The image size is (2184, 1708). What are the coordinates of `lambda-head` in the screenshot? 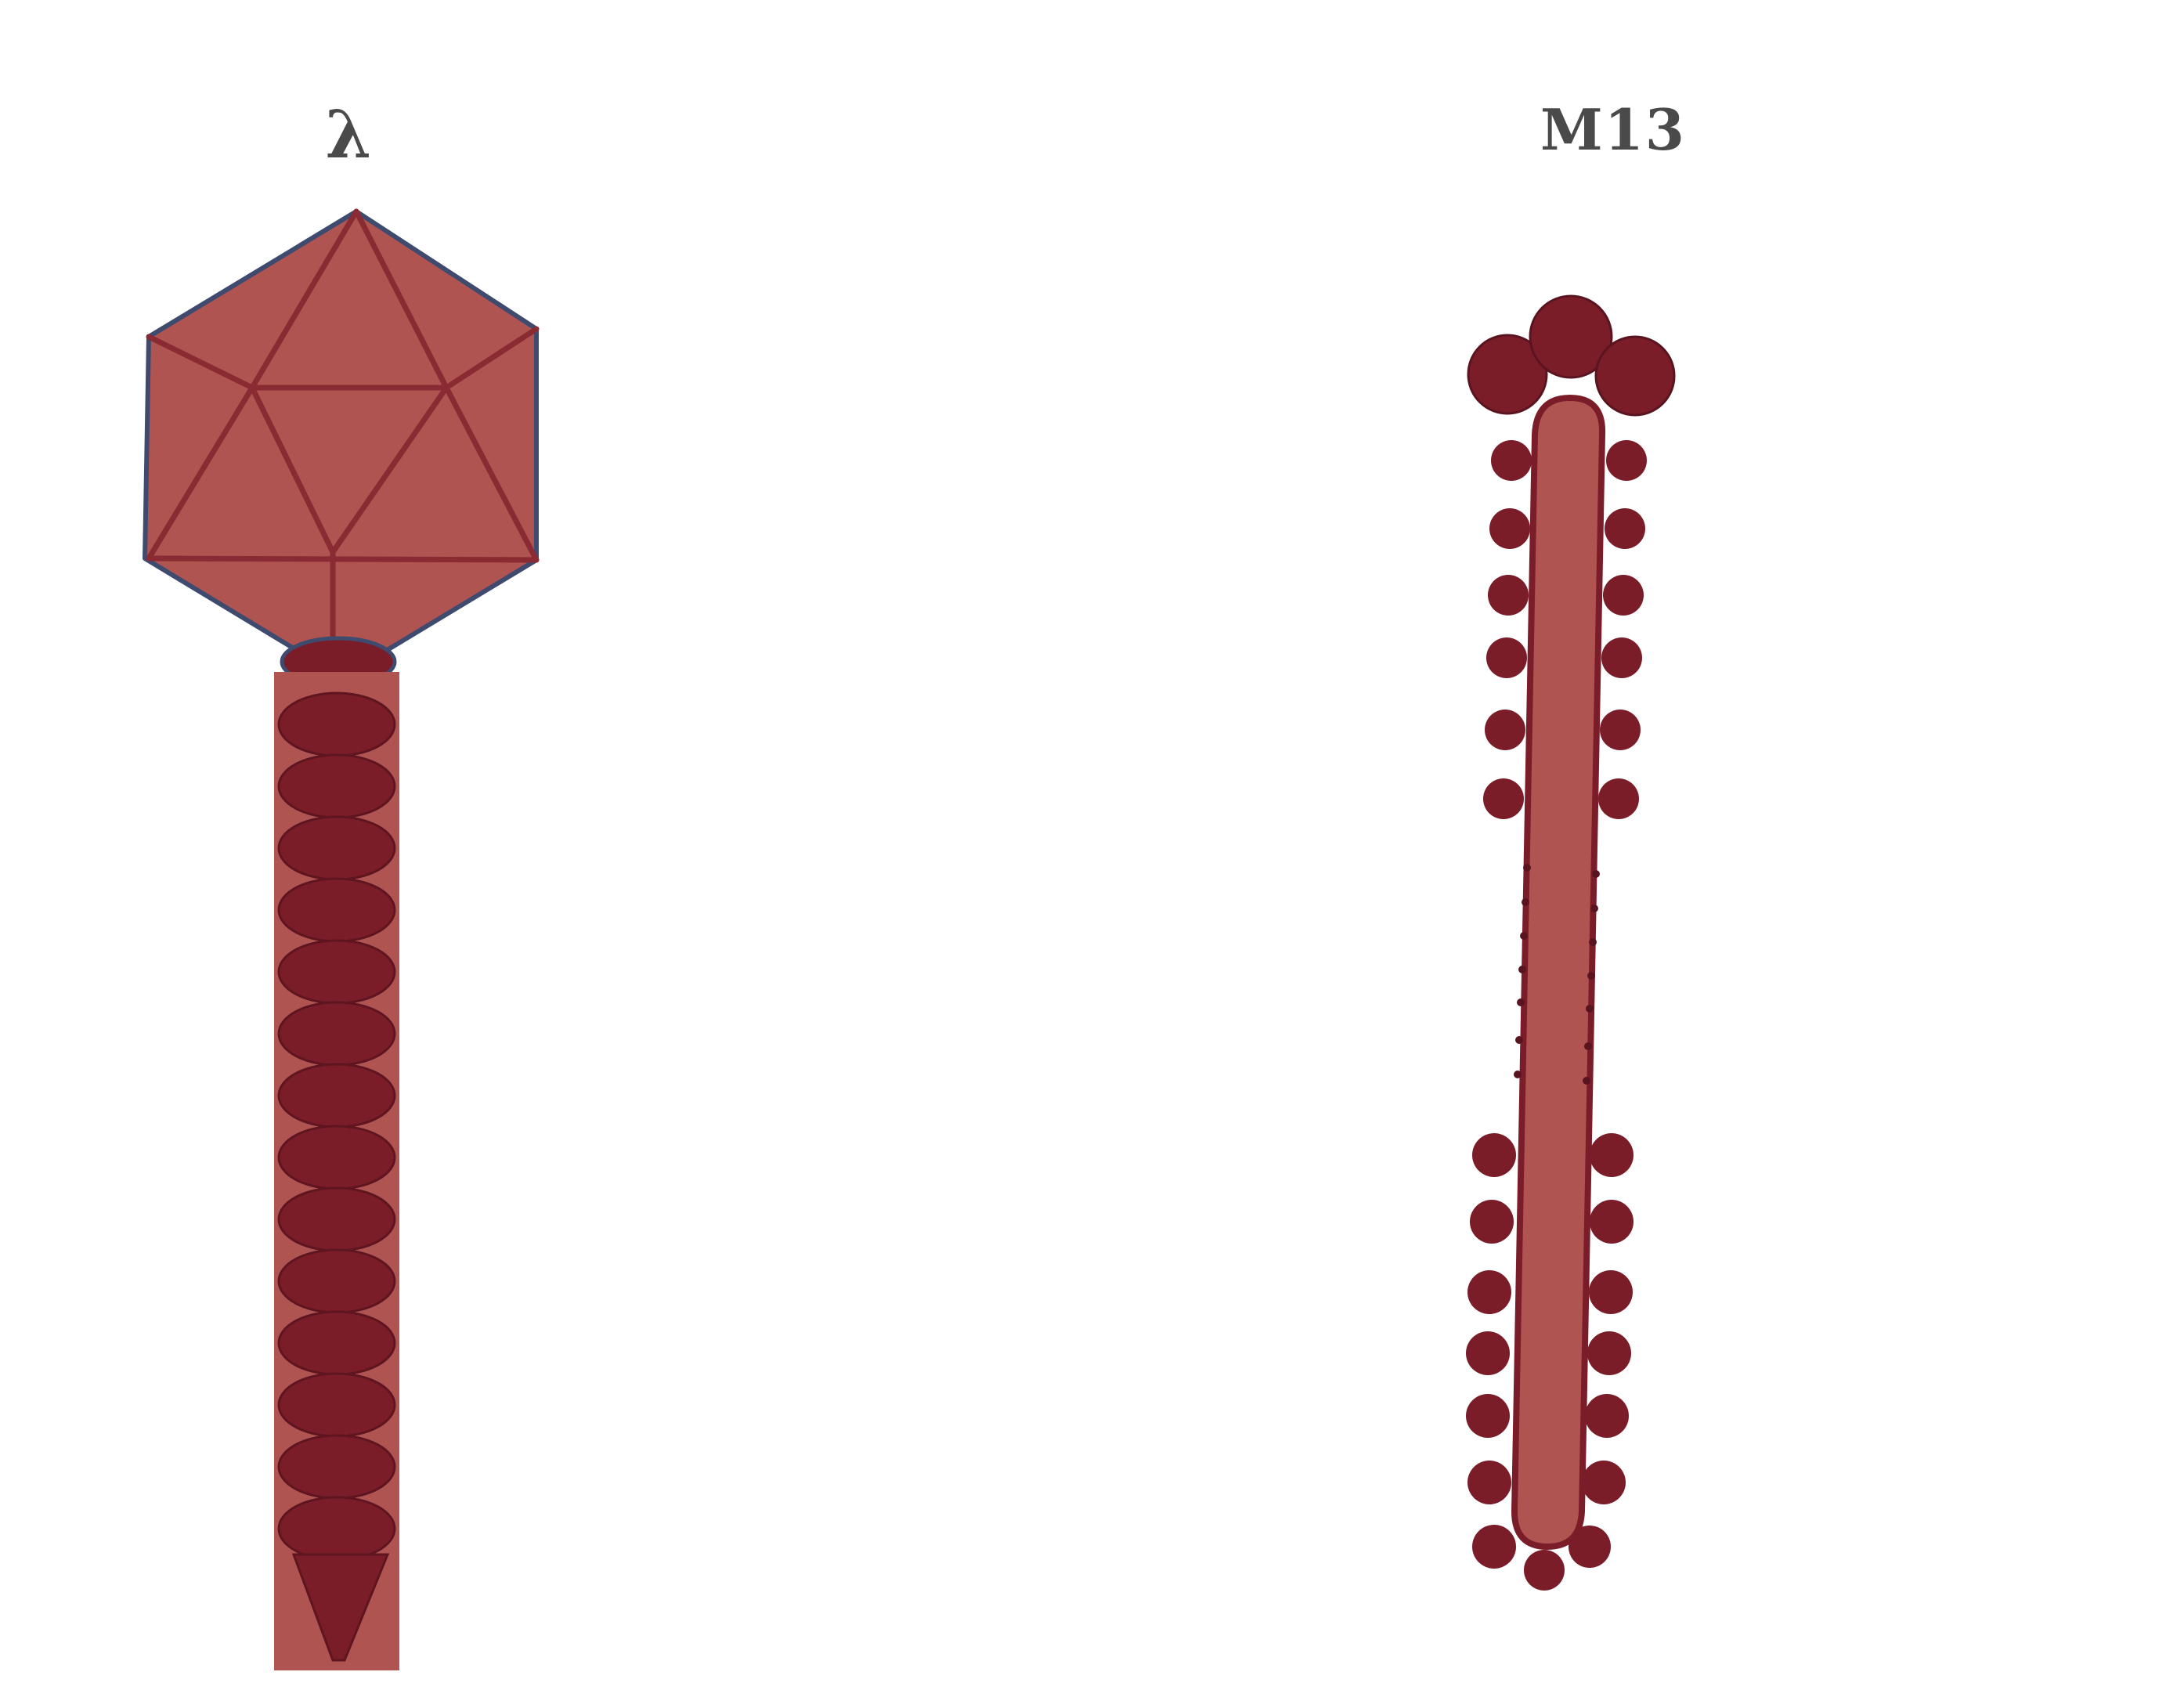 It's located at (341, 434).